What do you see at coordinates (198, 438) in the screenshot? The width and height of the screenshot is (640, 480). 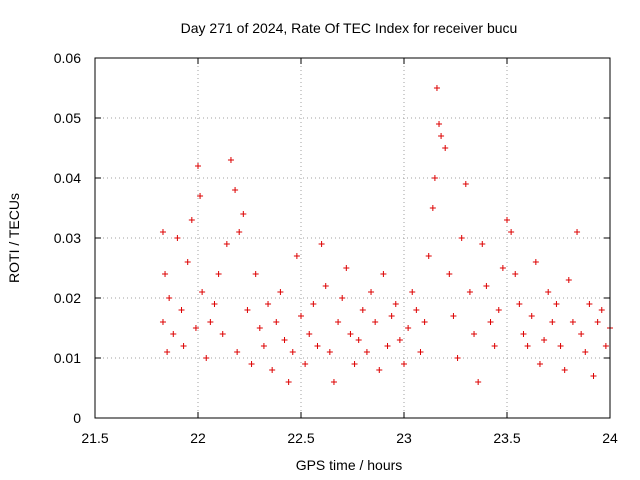 I see `x-tick-label: 22` at bounding box center [198, 438].